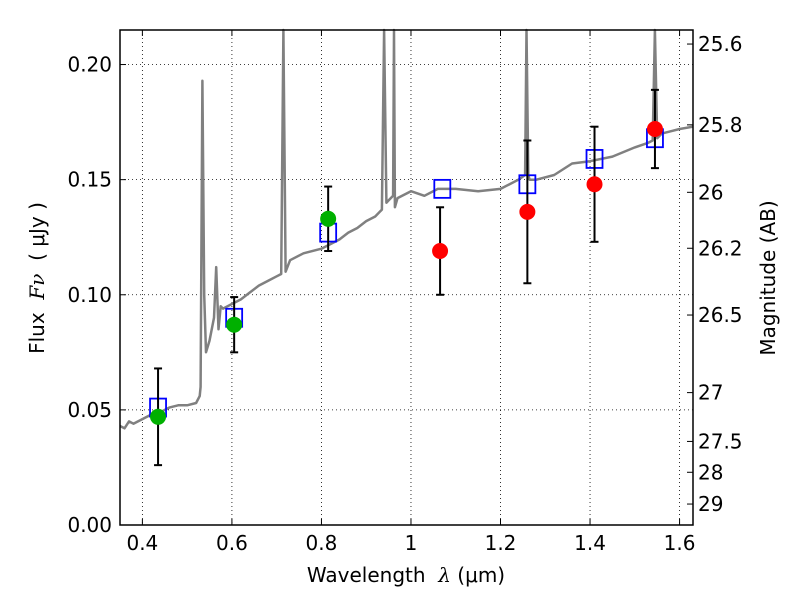 Image resolution: width=800 pixels, height=600 pixels. What do you see at coordinates (680, 543) in the screenshot?
I see `x-tick-label: 1.6` at bounding box center [680, 543].